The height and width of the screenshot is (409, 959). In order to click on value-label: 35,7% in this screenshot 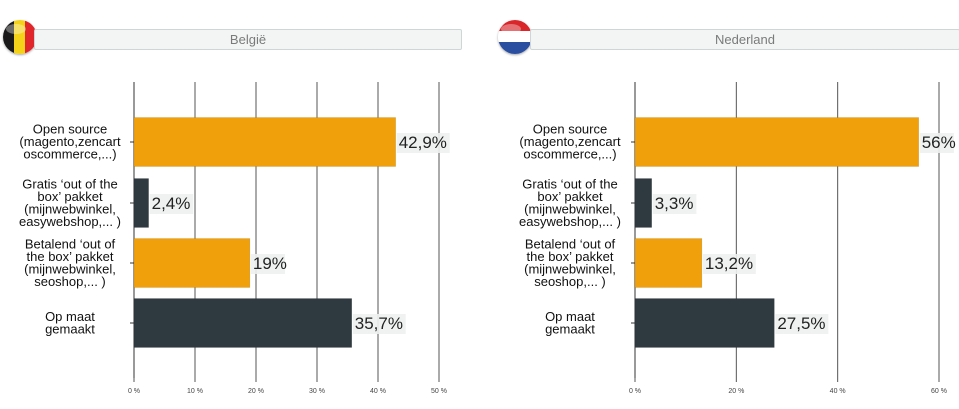, I will do `click(379, 323)`.